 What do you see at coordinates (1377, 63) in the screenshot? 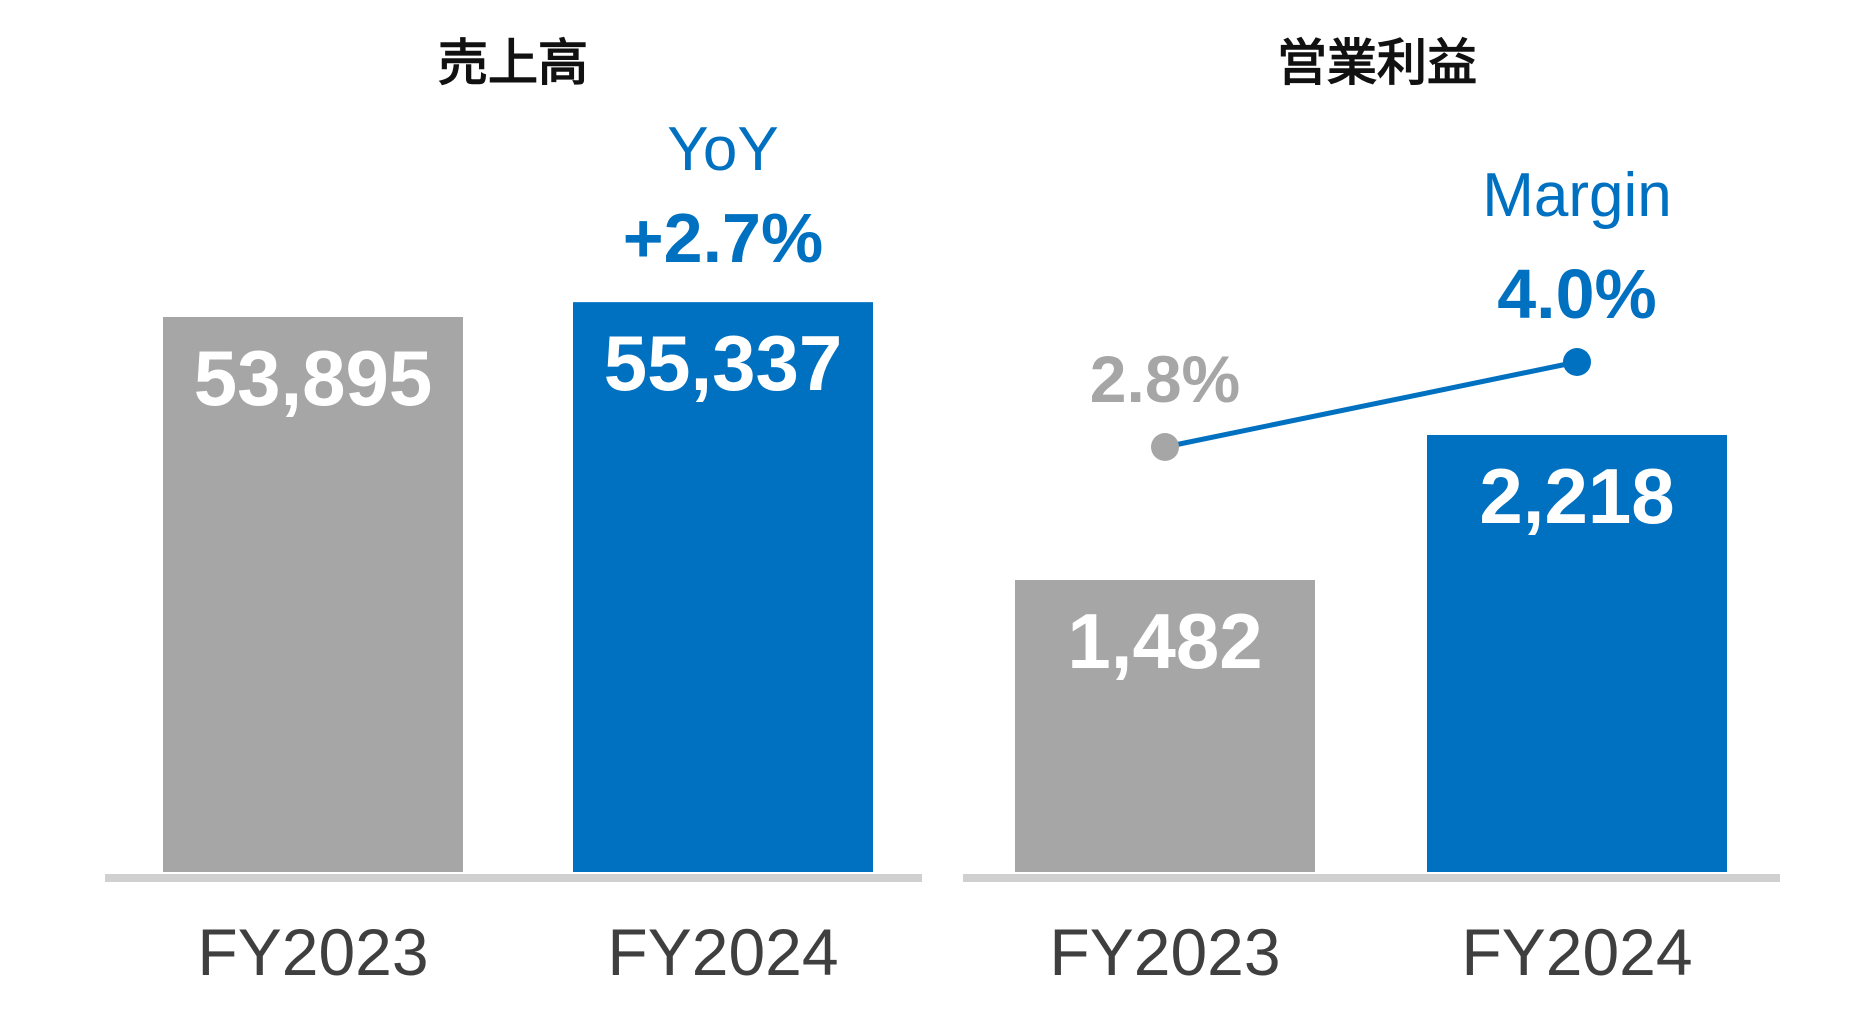
I see `chart-title-op-profit: 営業利益` at bounding box center [1377, 63].